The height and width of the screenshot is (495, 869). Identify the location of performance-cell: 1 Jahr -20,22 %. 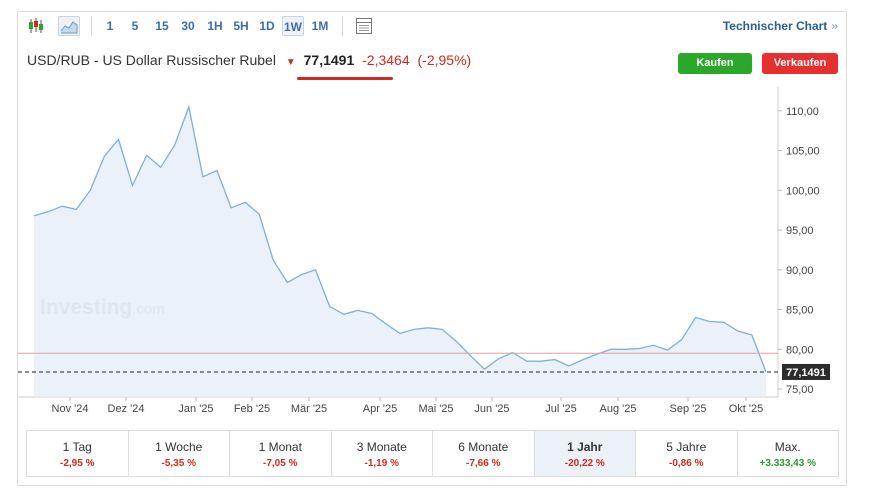
(585, 453).